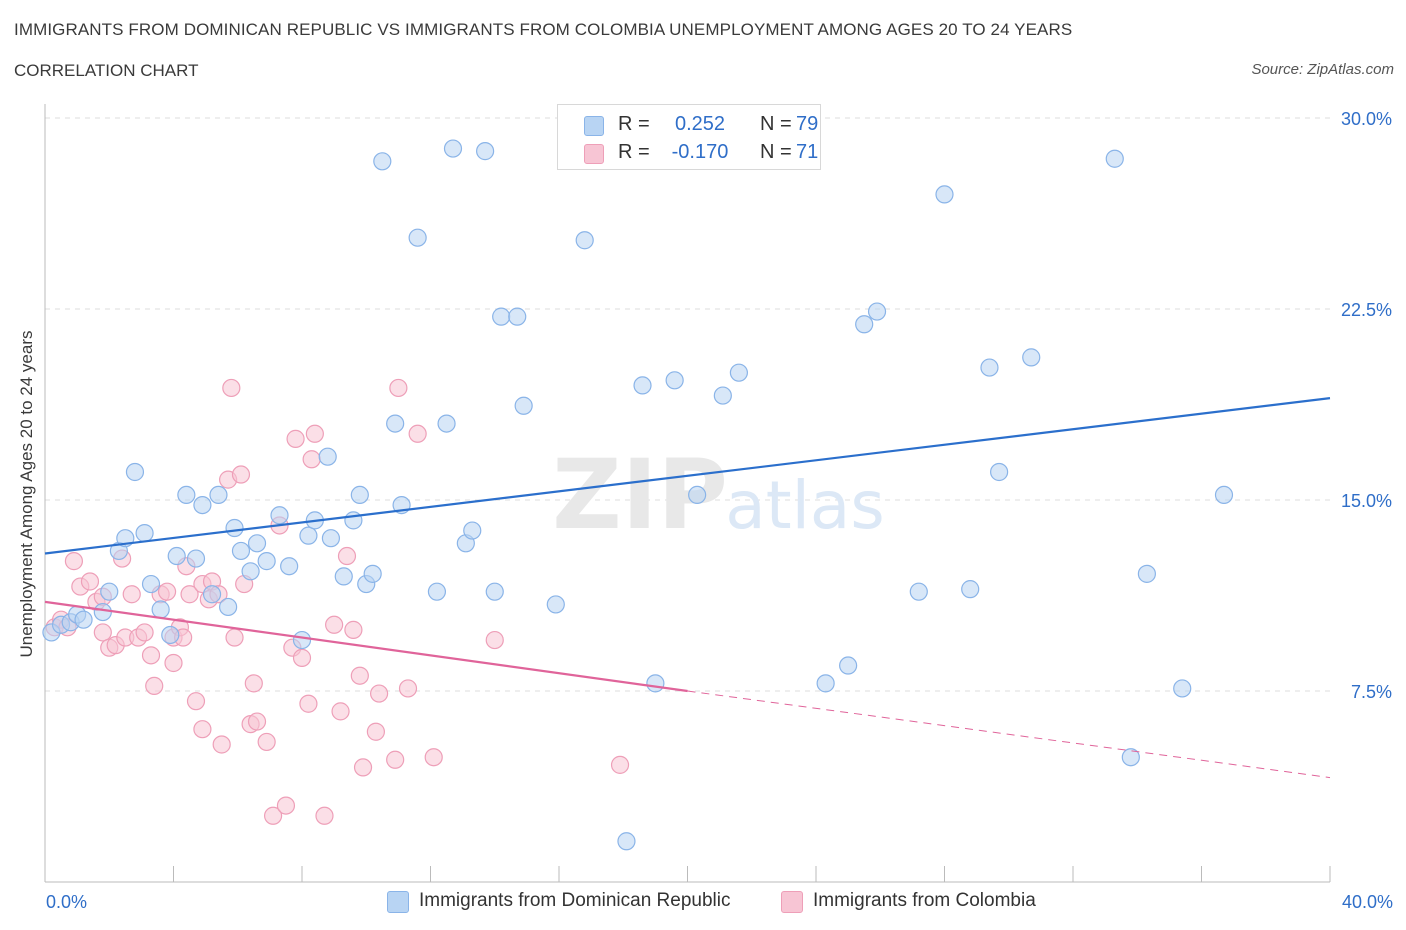  I want to click on bottom-legend-swatch-pink, so click(792, 902).